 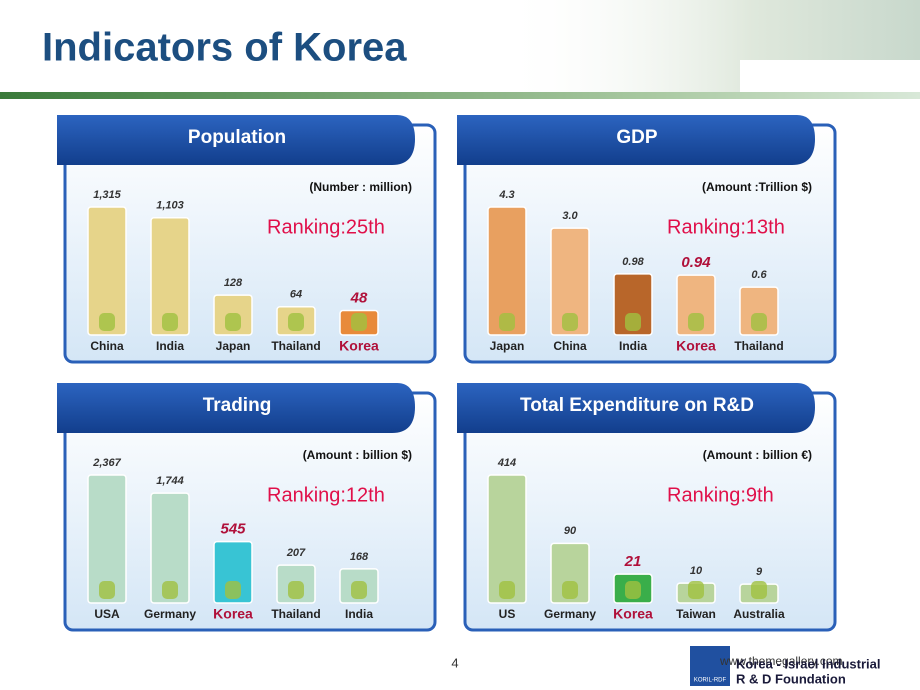 What do you see at coordinates (720, 495) in the screenshot?
I see `ranking-annotation: Ranking:9th` at bounding box center [720, 495].